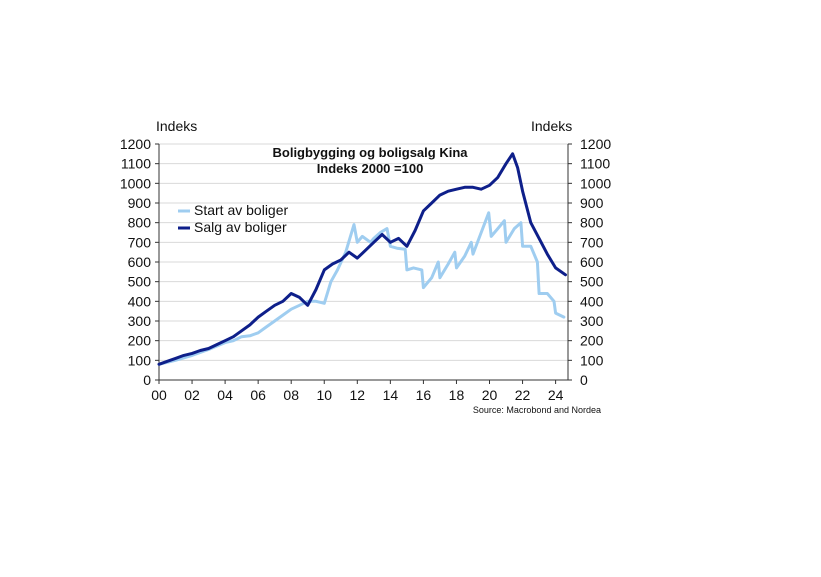 The image size is (821, 577). I want to click on y-tick-label-right: 400, so click(592, 301).